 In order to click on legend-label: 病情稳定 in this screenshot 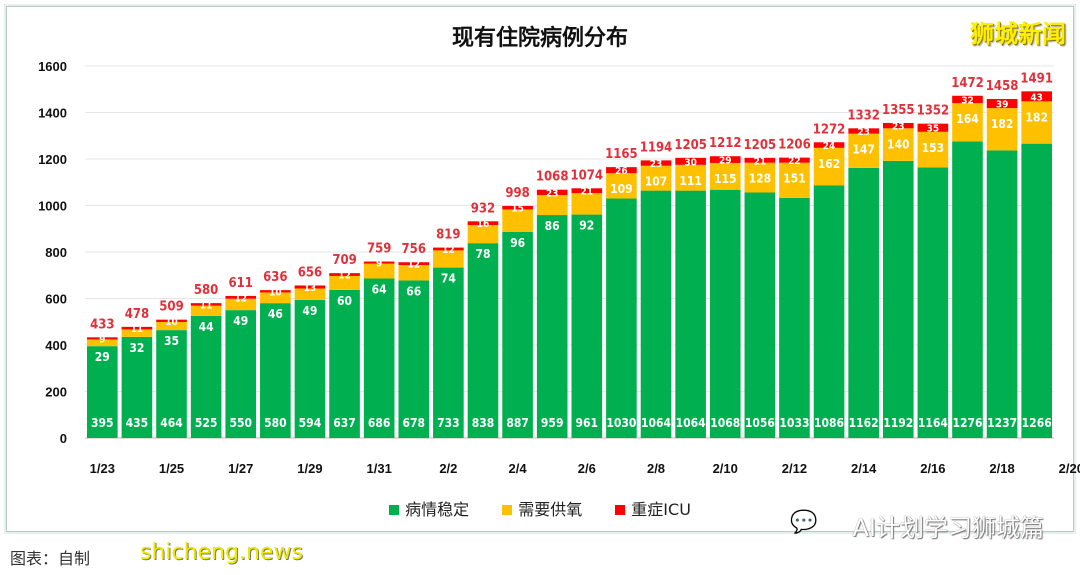, I will do `click(437, 509)`.